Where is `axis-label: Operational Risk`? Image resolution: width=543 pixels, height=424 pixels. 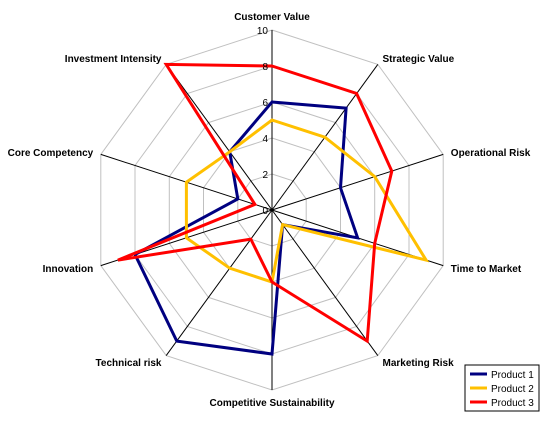 axis-label: Operational Risk is located at coordinates (491, 153).